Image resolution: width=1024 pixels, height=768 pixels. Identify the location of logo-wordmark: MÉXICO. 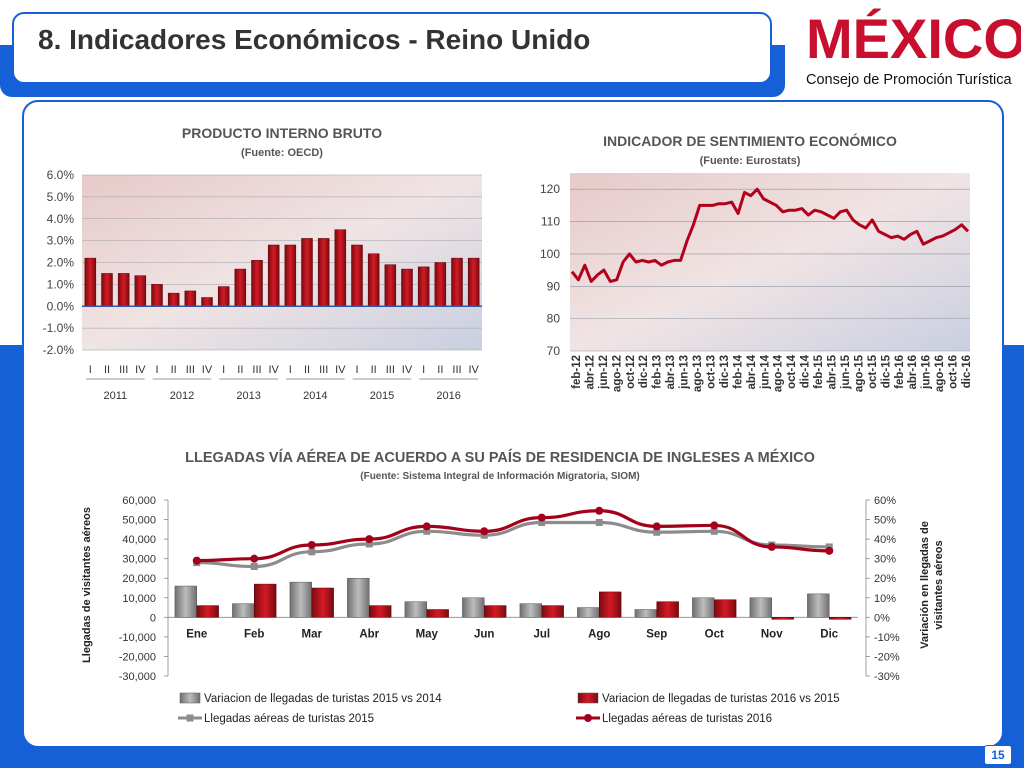
(913, 36).